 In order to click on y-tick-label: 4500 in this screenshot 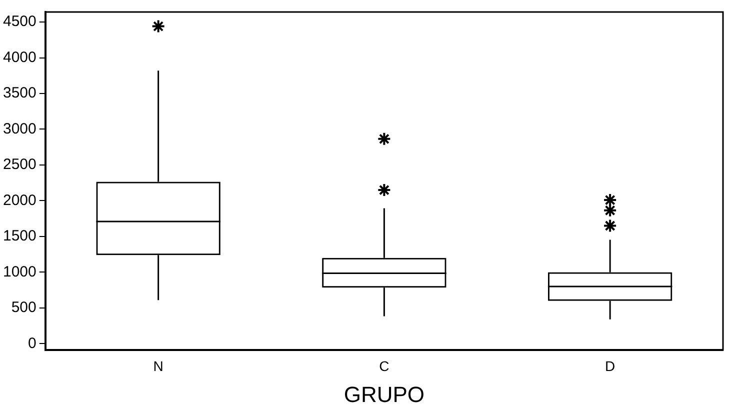, I will do `click(19, 21)`.